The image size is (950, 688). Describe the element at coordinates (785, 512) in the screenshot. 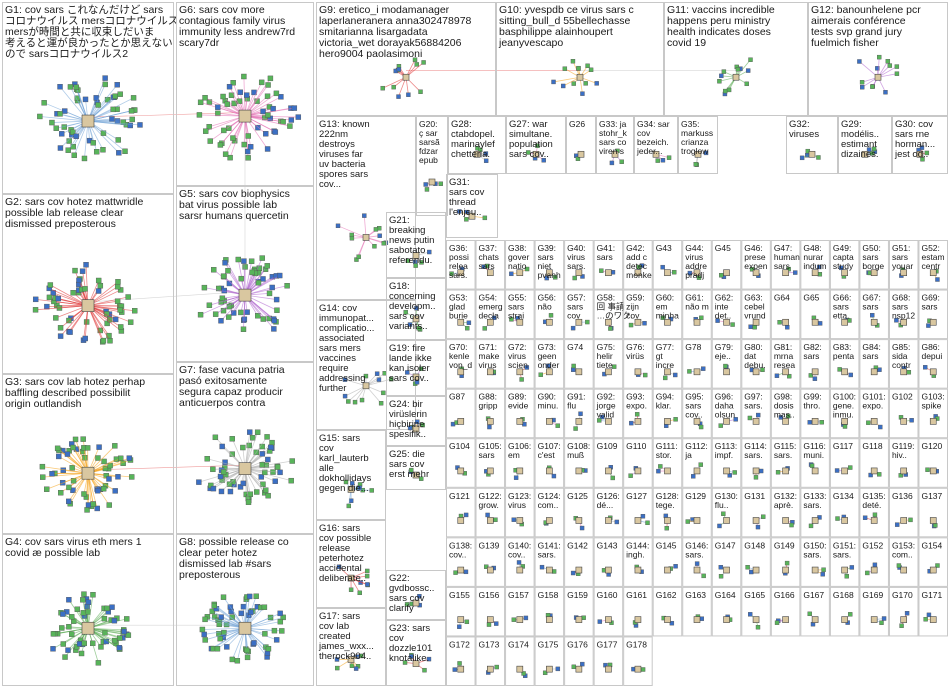

I see `group-cell-g132: G132:aprè.` at that location.